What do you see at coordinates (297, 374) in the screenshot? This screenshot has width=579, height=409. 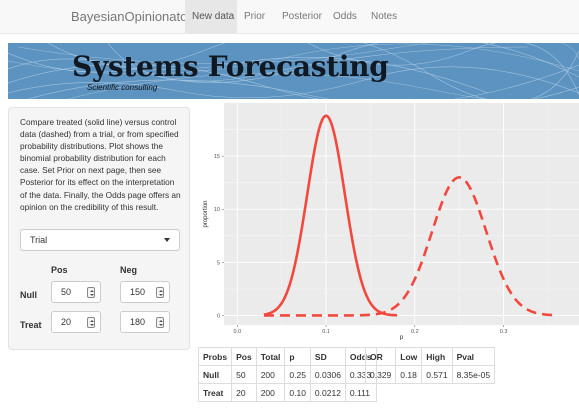 I see `table-cell: 0.25` at bounding box center [297, 374].